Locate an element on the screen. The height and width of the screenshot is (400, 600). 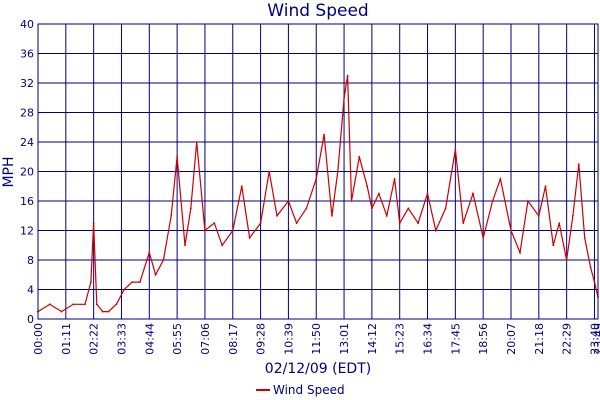
x-tick-label: 17:45 is located at coordinates (455, 339).